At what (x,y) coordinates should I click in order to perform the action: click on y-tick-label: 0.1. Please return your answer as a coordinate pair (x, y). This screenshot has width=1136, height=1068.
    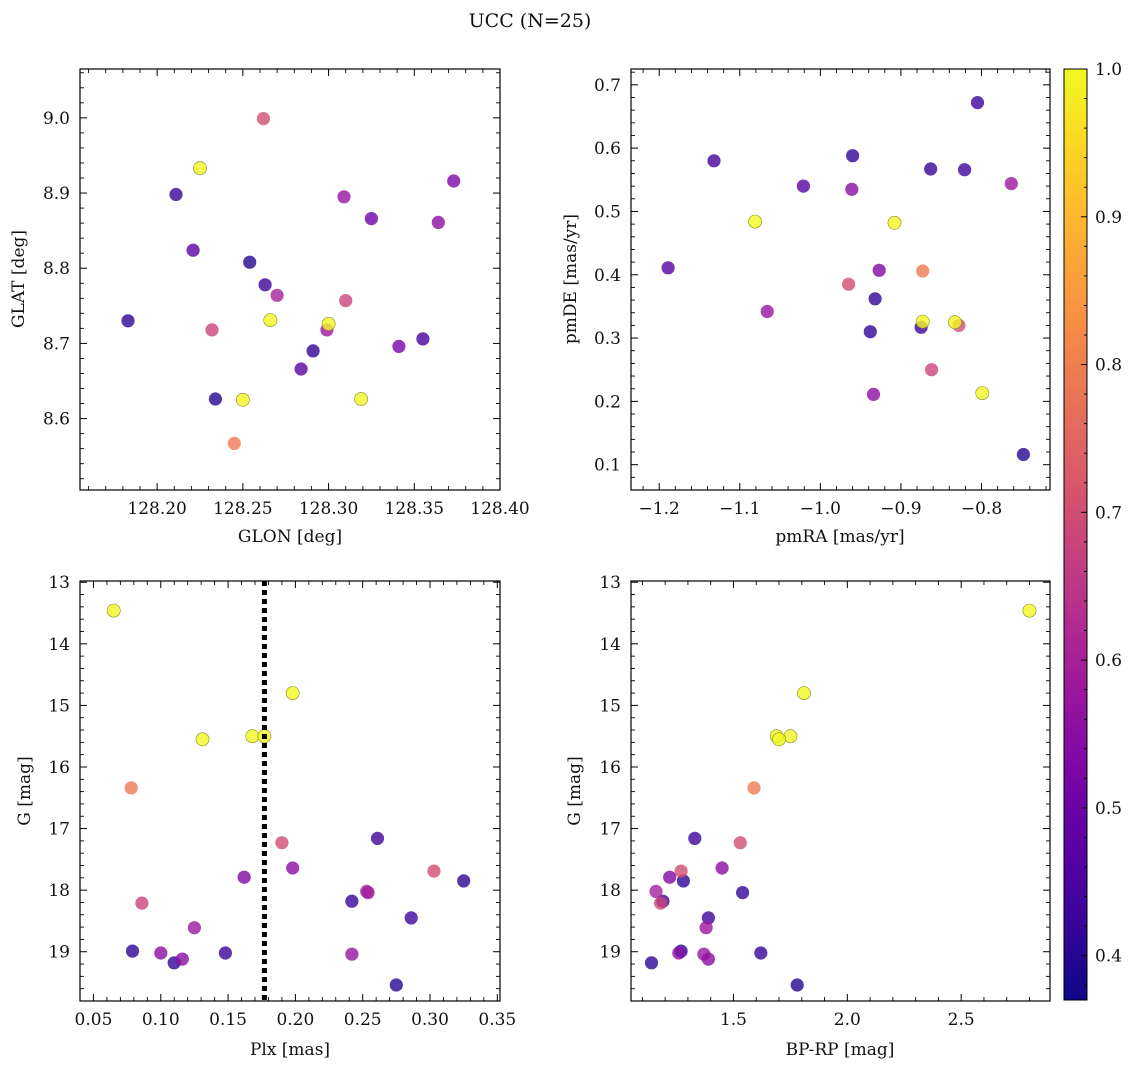
    Looking at the image, I should click on (607, 466).